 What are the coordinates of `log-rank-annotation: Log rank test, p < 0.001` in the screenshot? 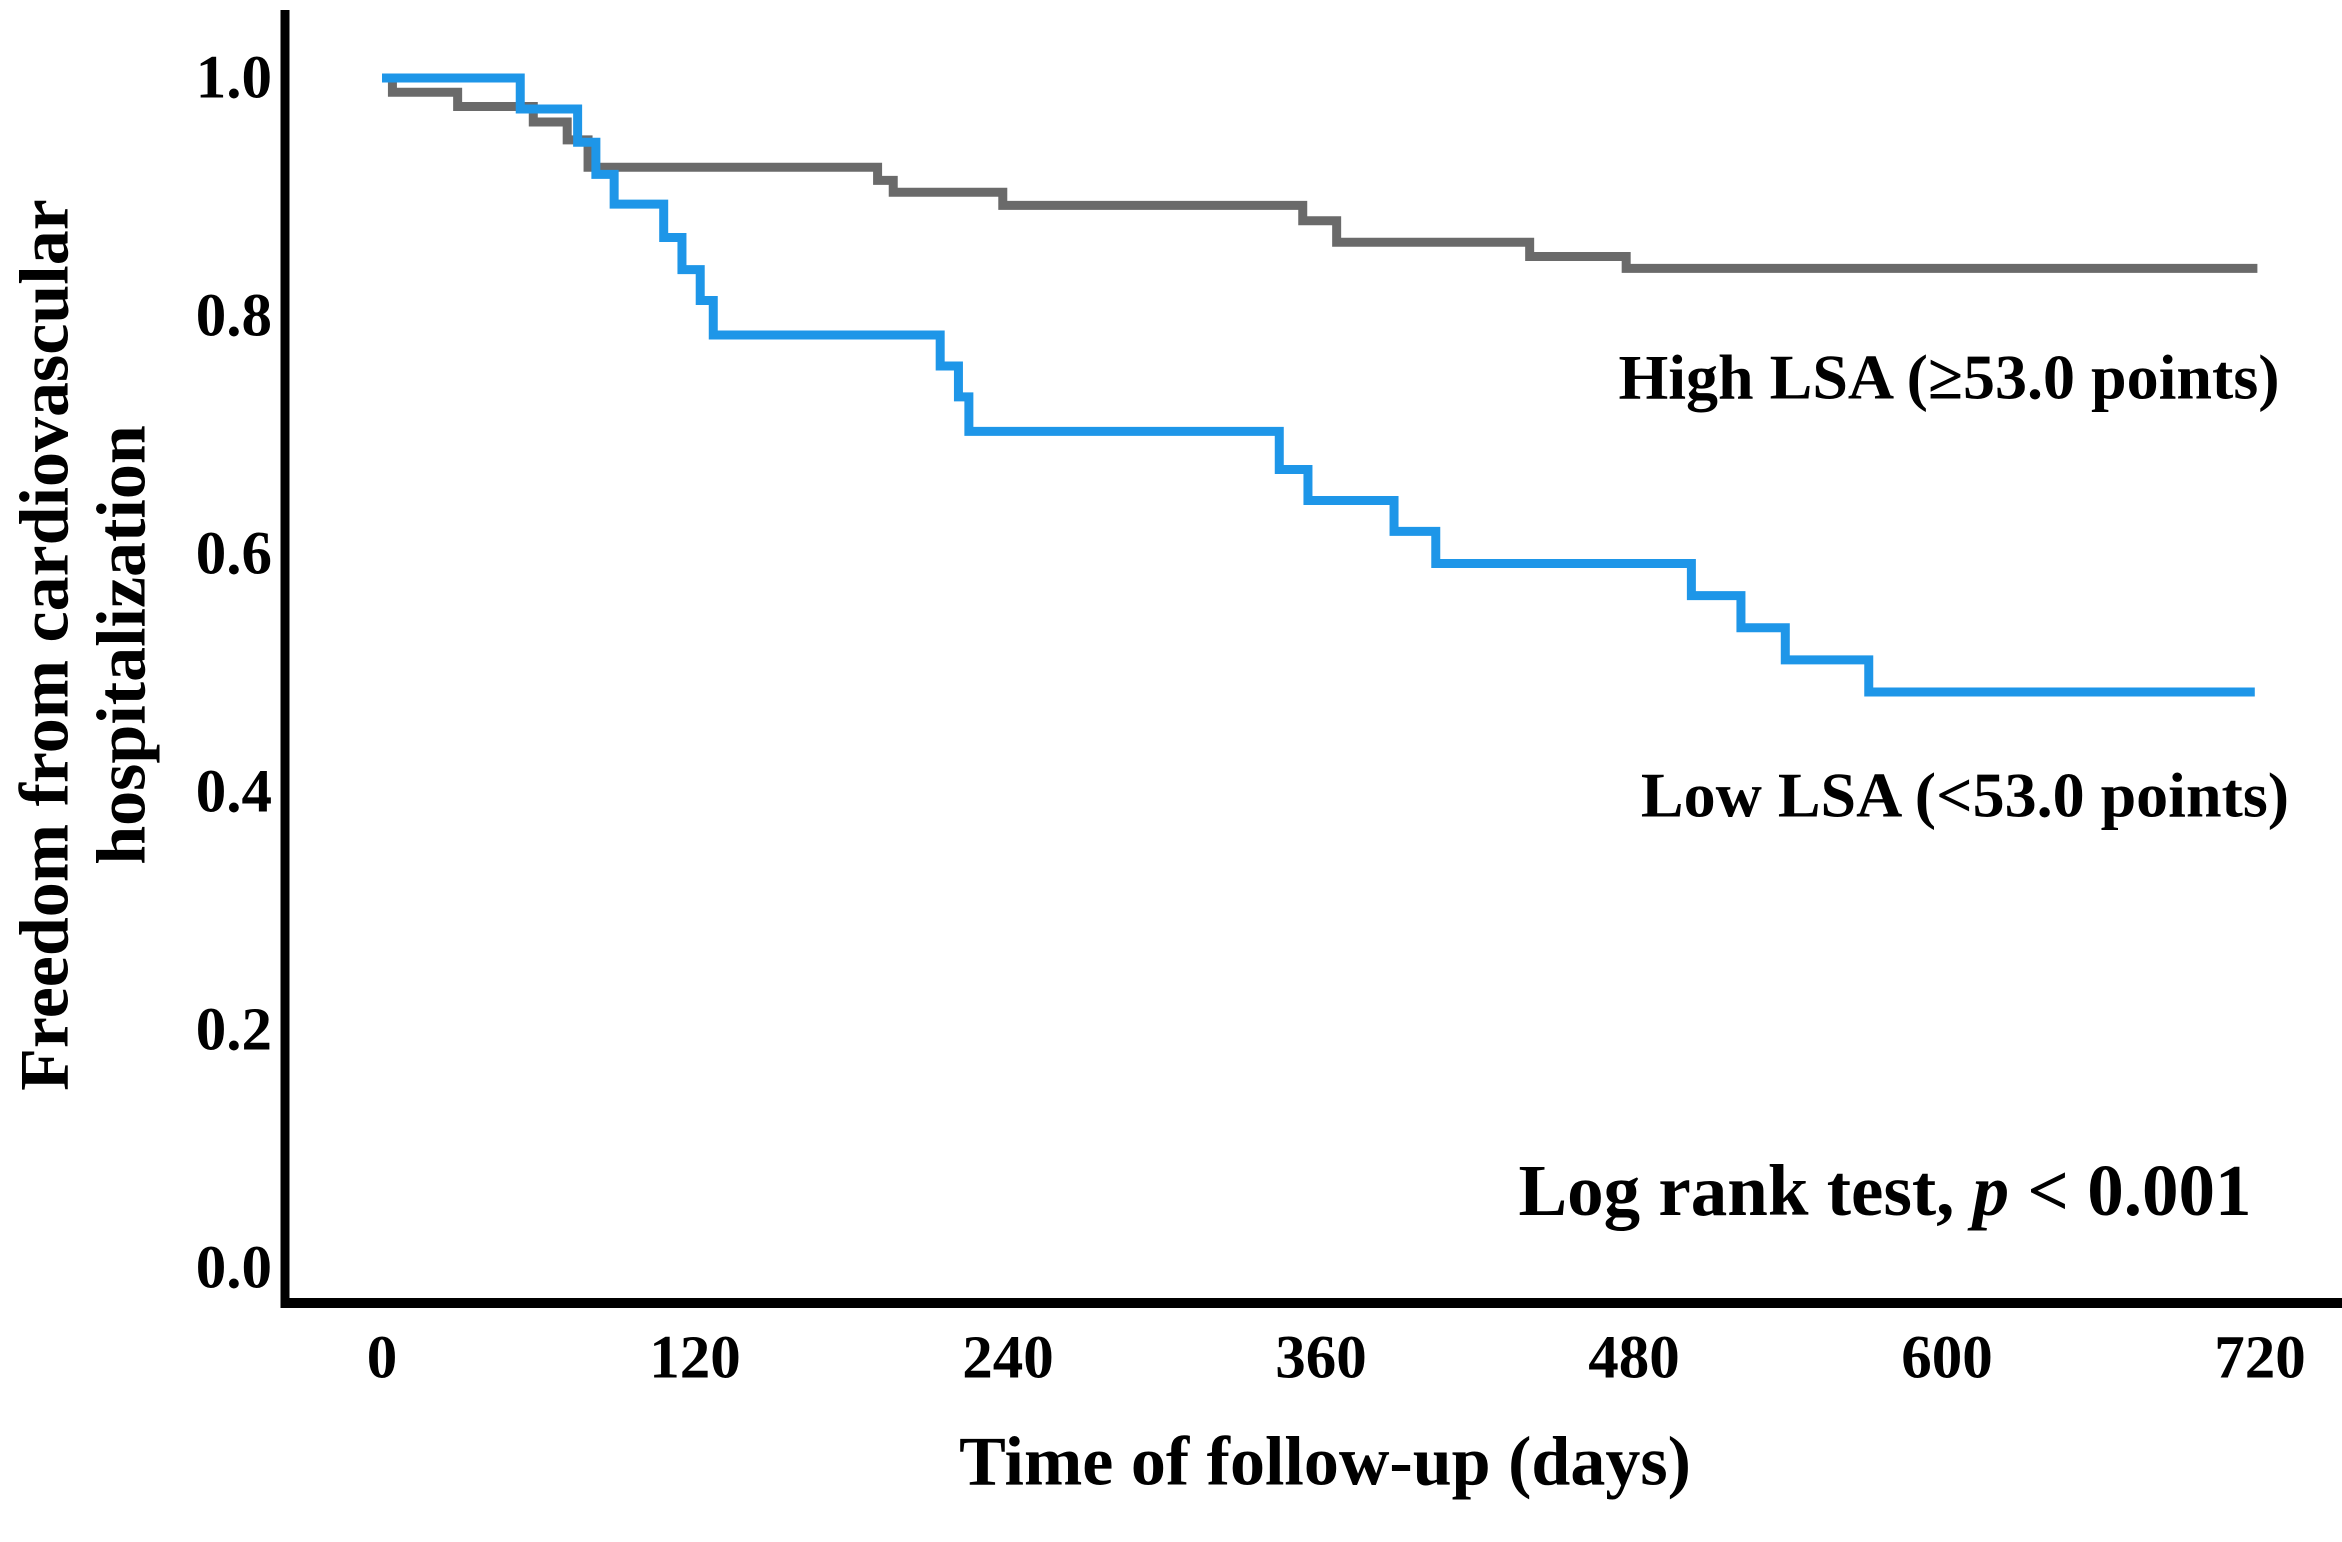 It's located at (1884, 1190).